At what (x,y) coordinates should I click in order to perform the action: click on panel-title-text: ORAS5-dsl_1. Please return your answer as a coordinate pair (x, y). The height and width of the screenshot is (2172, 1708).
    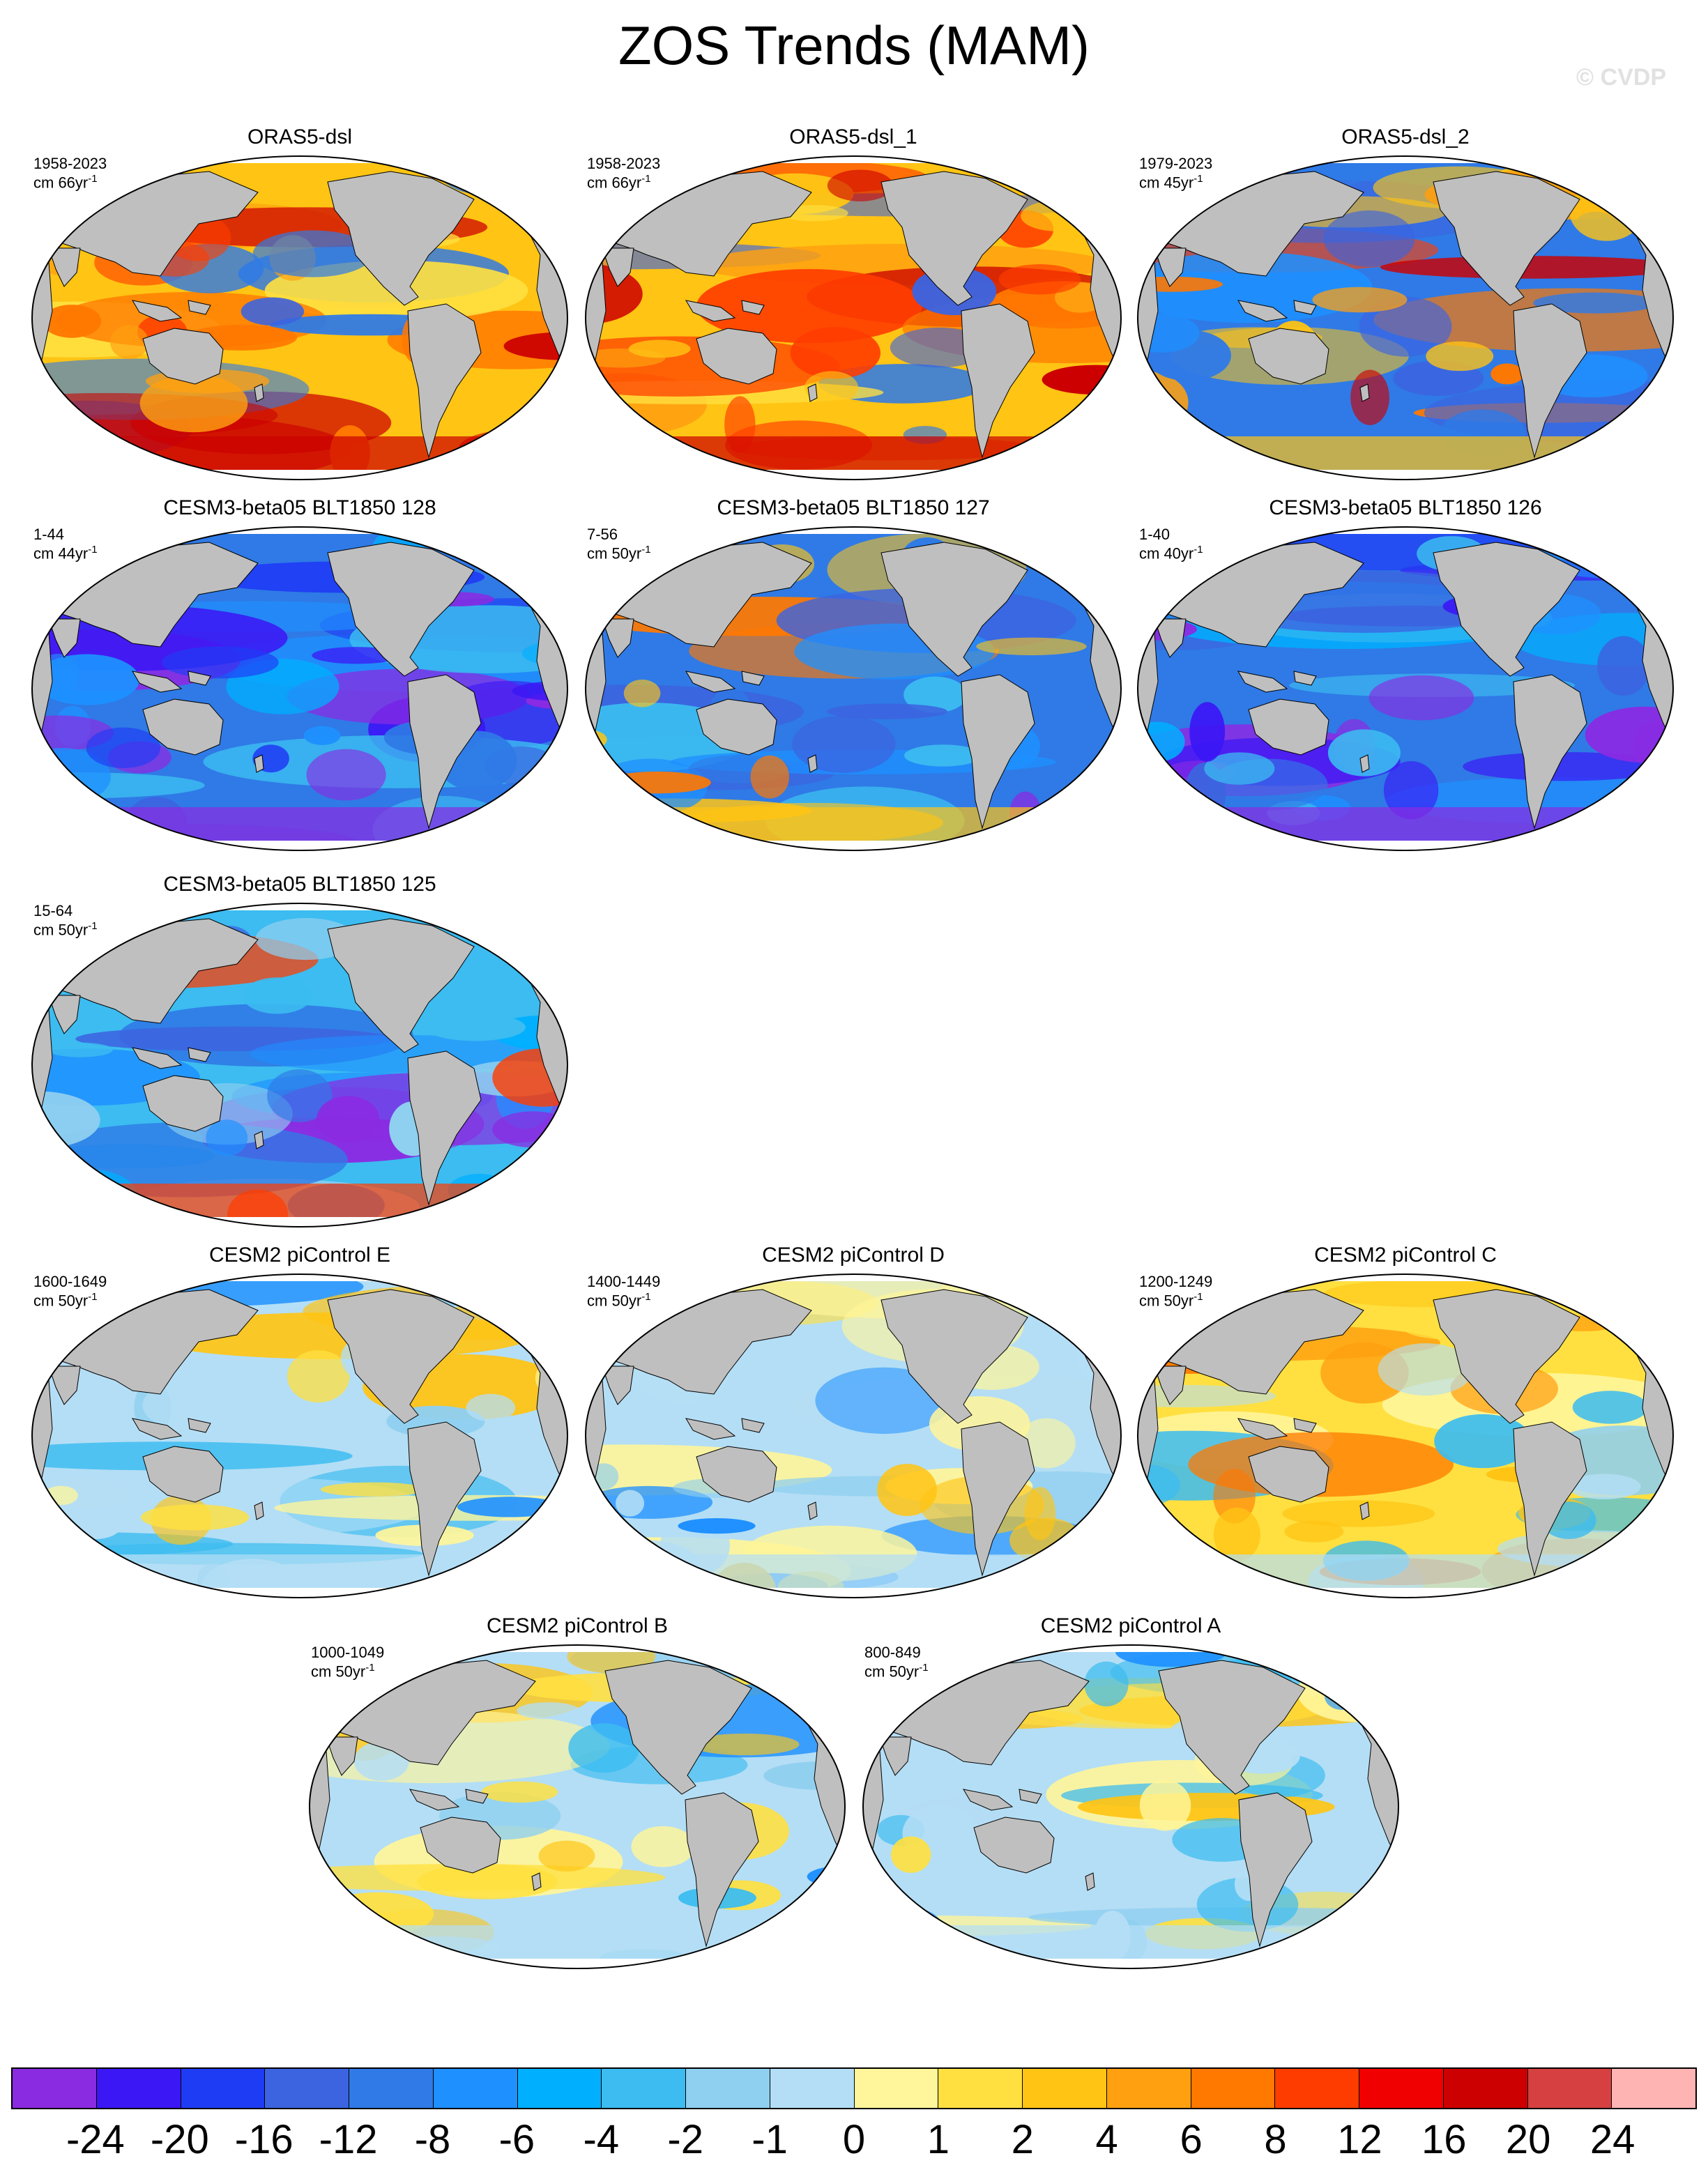
    Looking at the image, I should click on (853, 136).